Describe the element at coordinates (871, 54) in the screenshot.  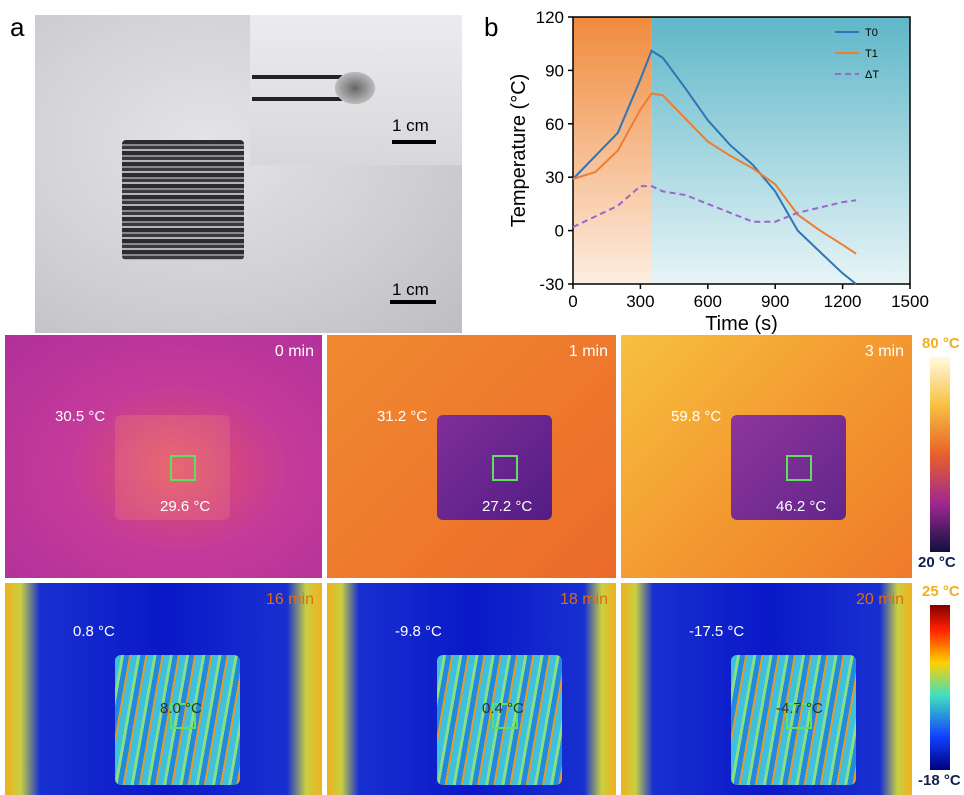
I see `legend-label: T1` at that location.